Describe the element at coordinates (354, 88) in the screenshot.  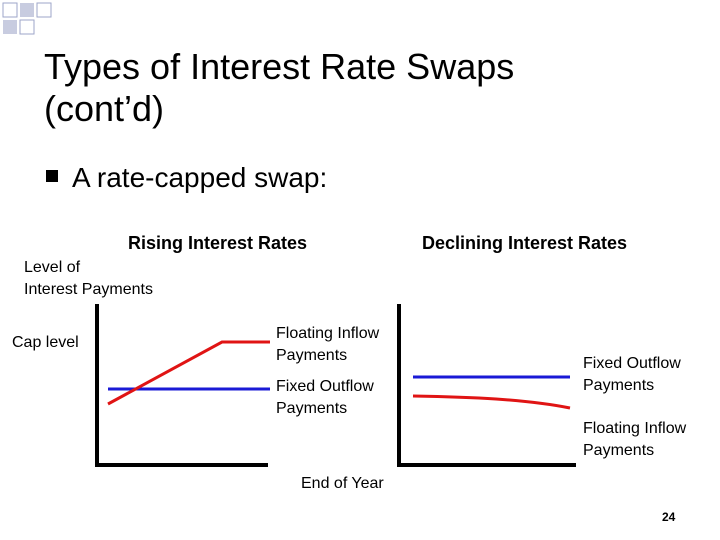
I see `slide-title: Types of Interest Rate Swaps (cont’d)` at that location.